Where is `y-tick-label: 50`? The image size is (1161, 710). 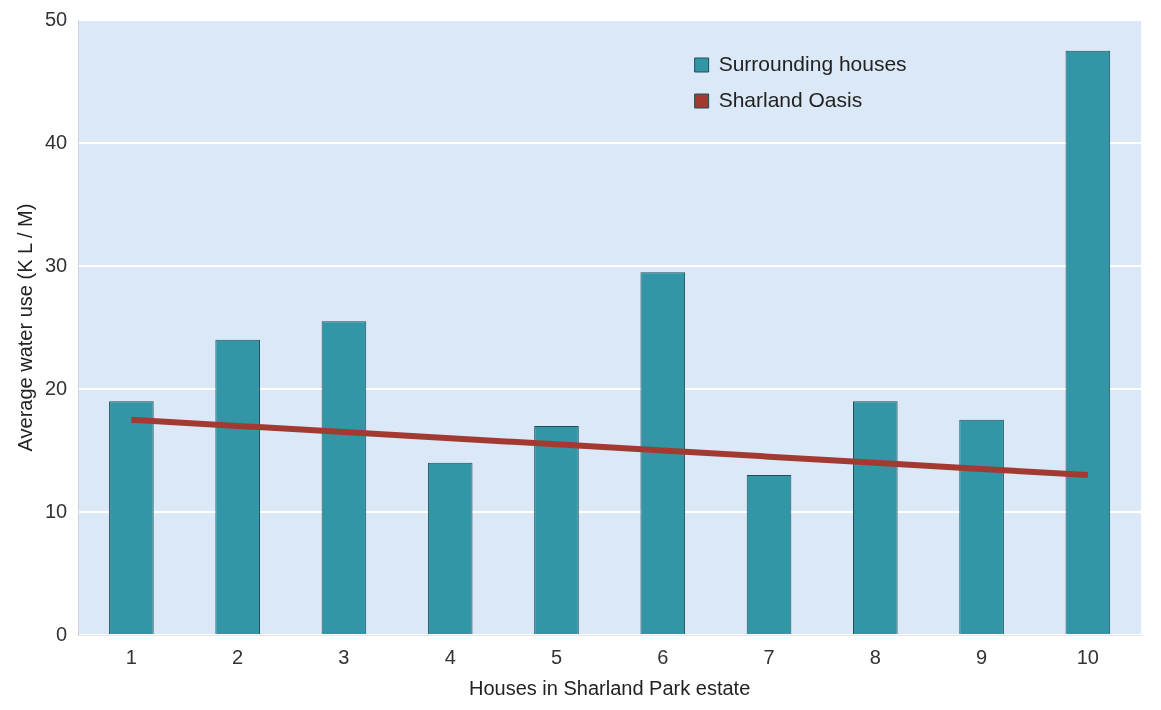 y-tick-label: 50 is located at coordinates (56, 18).